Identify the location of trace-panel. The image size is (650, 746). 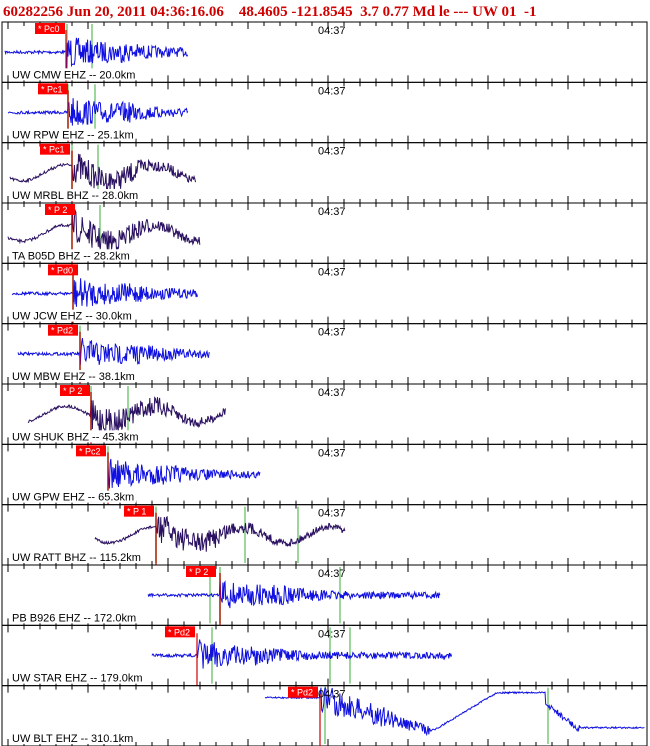
(324, 715).